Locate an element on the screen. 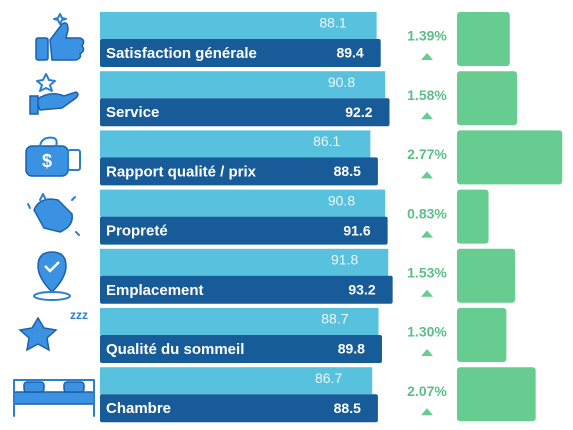 The width and height of the screenshot is (573, 430). previous-value: 91.8 is located at coordinates (344, 260).